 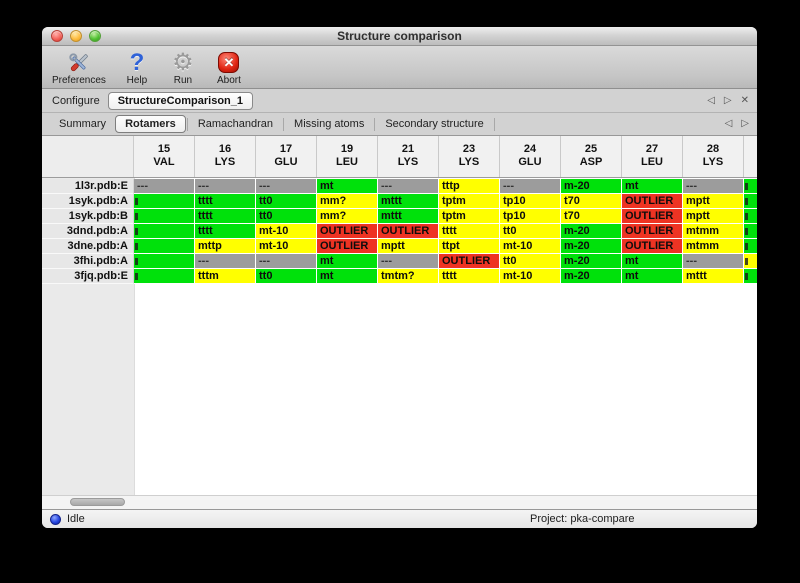 What do you see at coordinates (728, 123) in the screenshot?
I see `tabs-prev-icon: ◁` at bounding box center [728, 123].